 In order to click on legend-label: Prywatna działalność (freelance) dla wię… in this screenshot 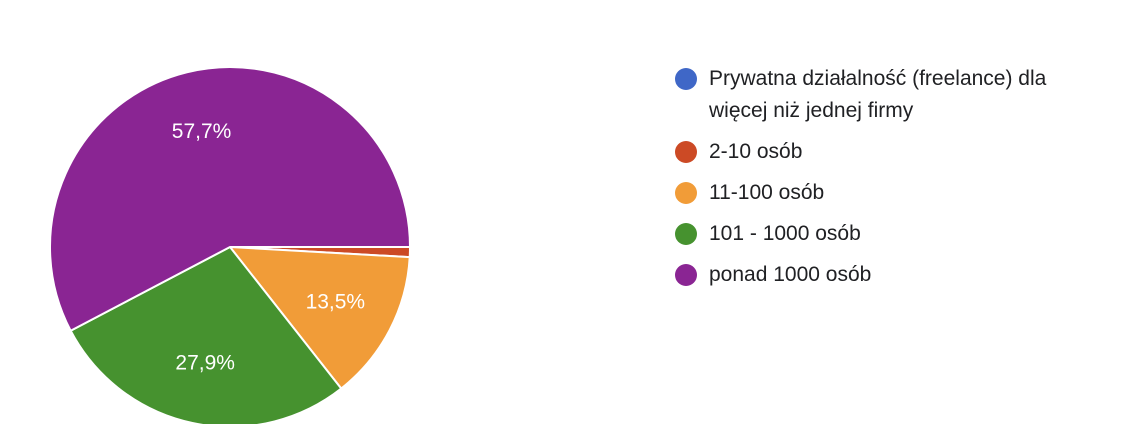, I will do `click(878, 94)`.